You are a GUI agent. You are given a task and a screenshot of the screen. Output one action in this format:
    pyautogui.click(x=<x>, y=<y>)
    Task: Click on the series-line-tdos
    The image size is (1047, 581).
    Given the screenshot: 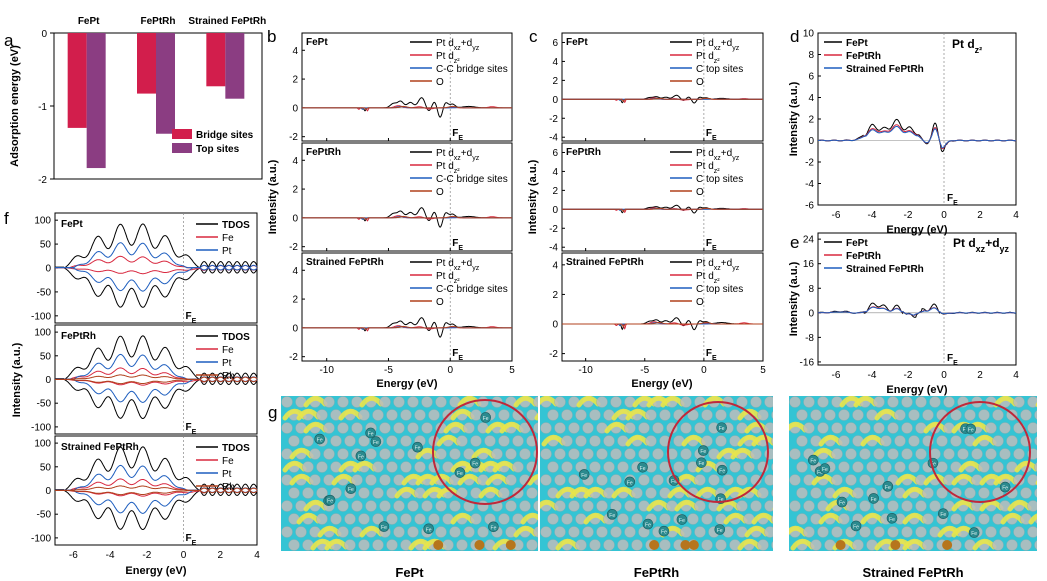 What is the action you would take?
    pyautogui.click(x=156, y=398)
    